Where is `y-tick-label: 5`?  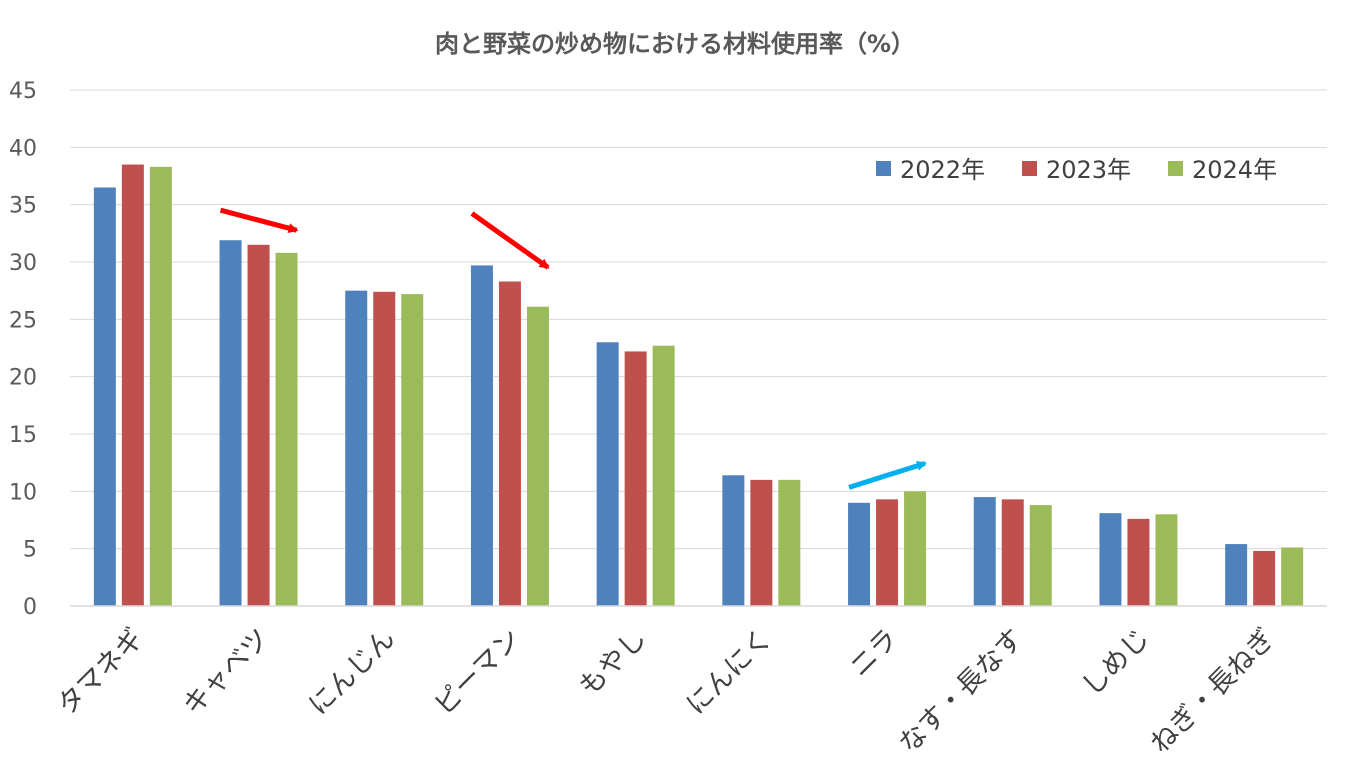 y-tick-label: 5 is located at coordinates (30, 550).